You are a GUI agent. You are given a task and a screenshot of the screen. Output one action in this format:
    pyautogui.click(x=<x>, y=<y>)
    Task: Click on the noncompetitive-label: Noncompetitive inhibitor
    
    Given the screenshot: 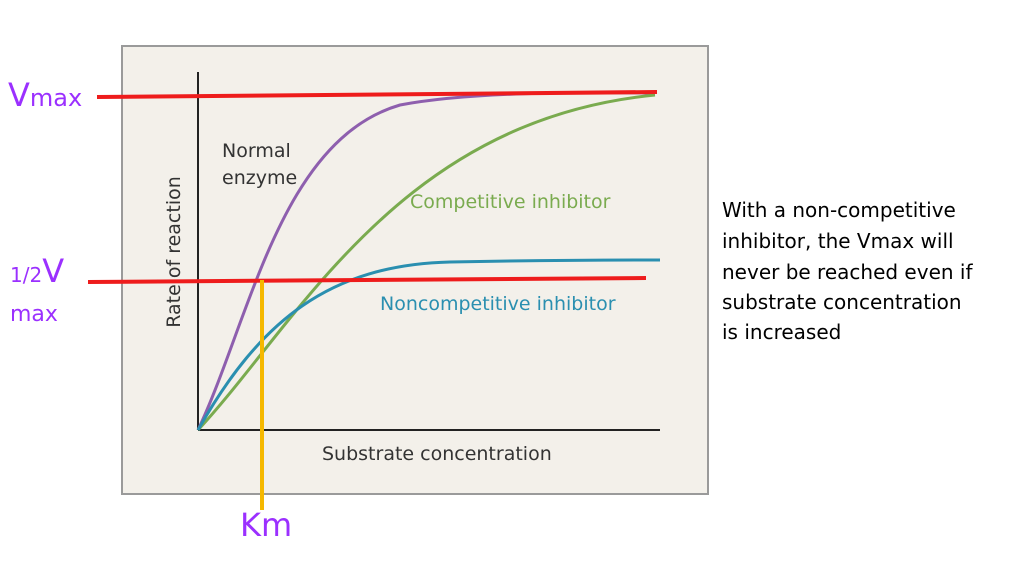 What is the action you would take?
    pyautogui.click(x=498, y=304)
    